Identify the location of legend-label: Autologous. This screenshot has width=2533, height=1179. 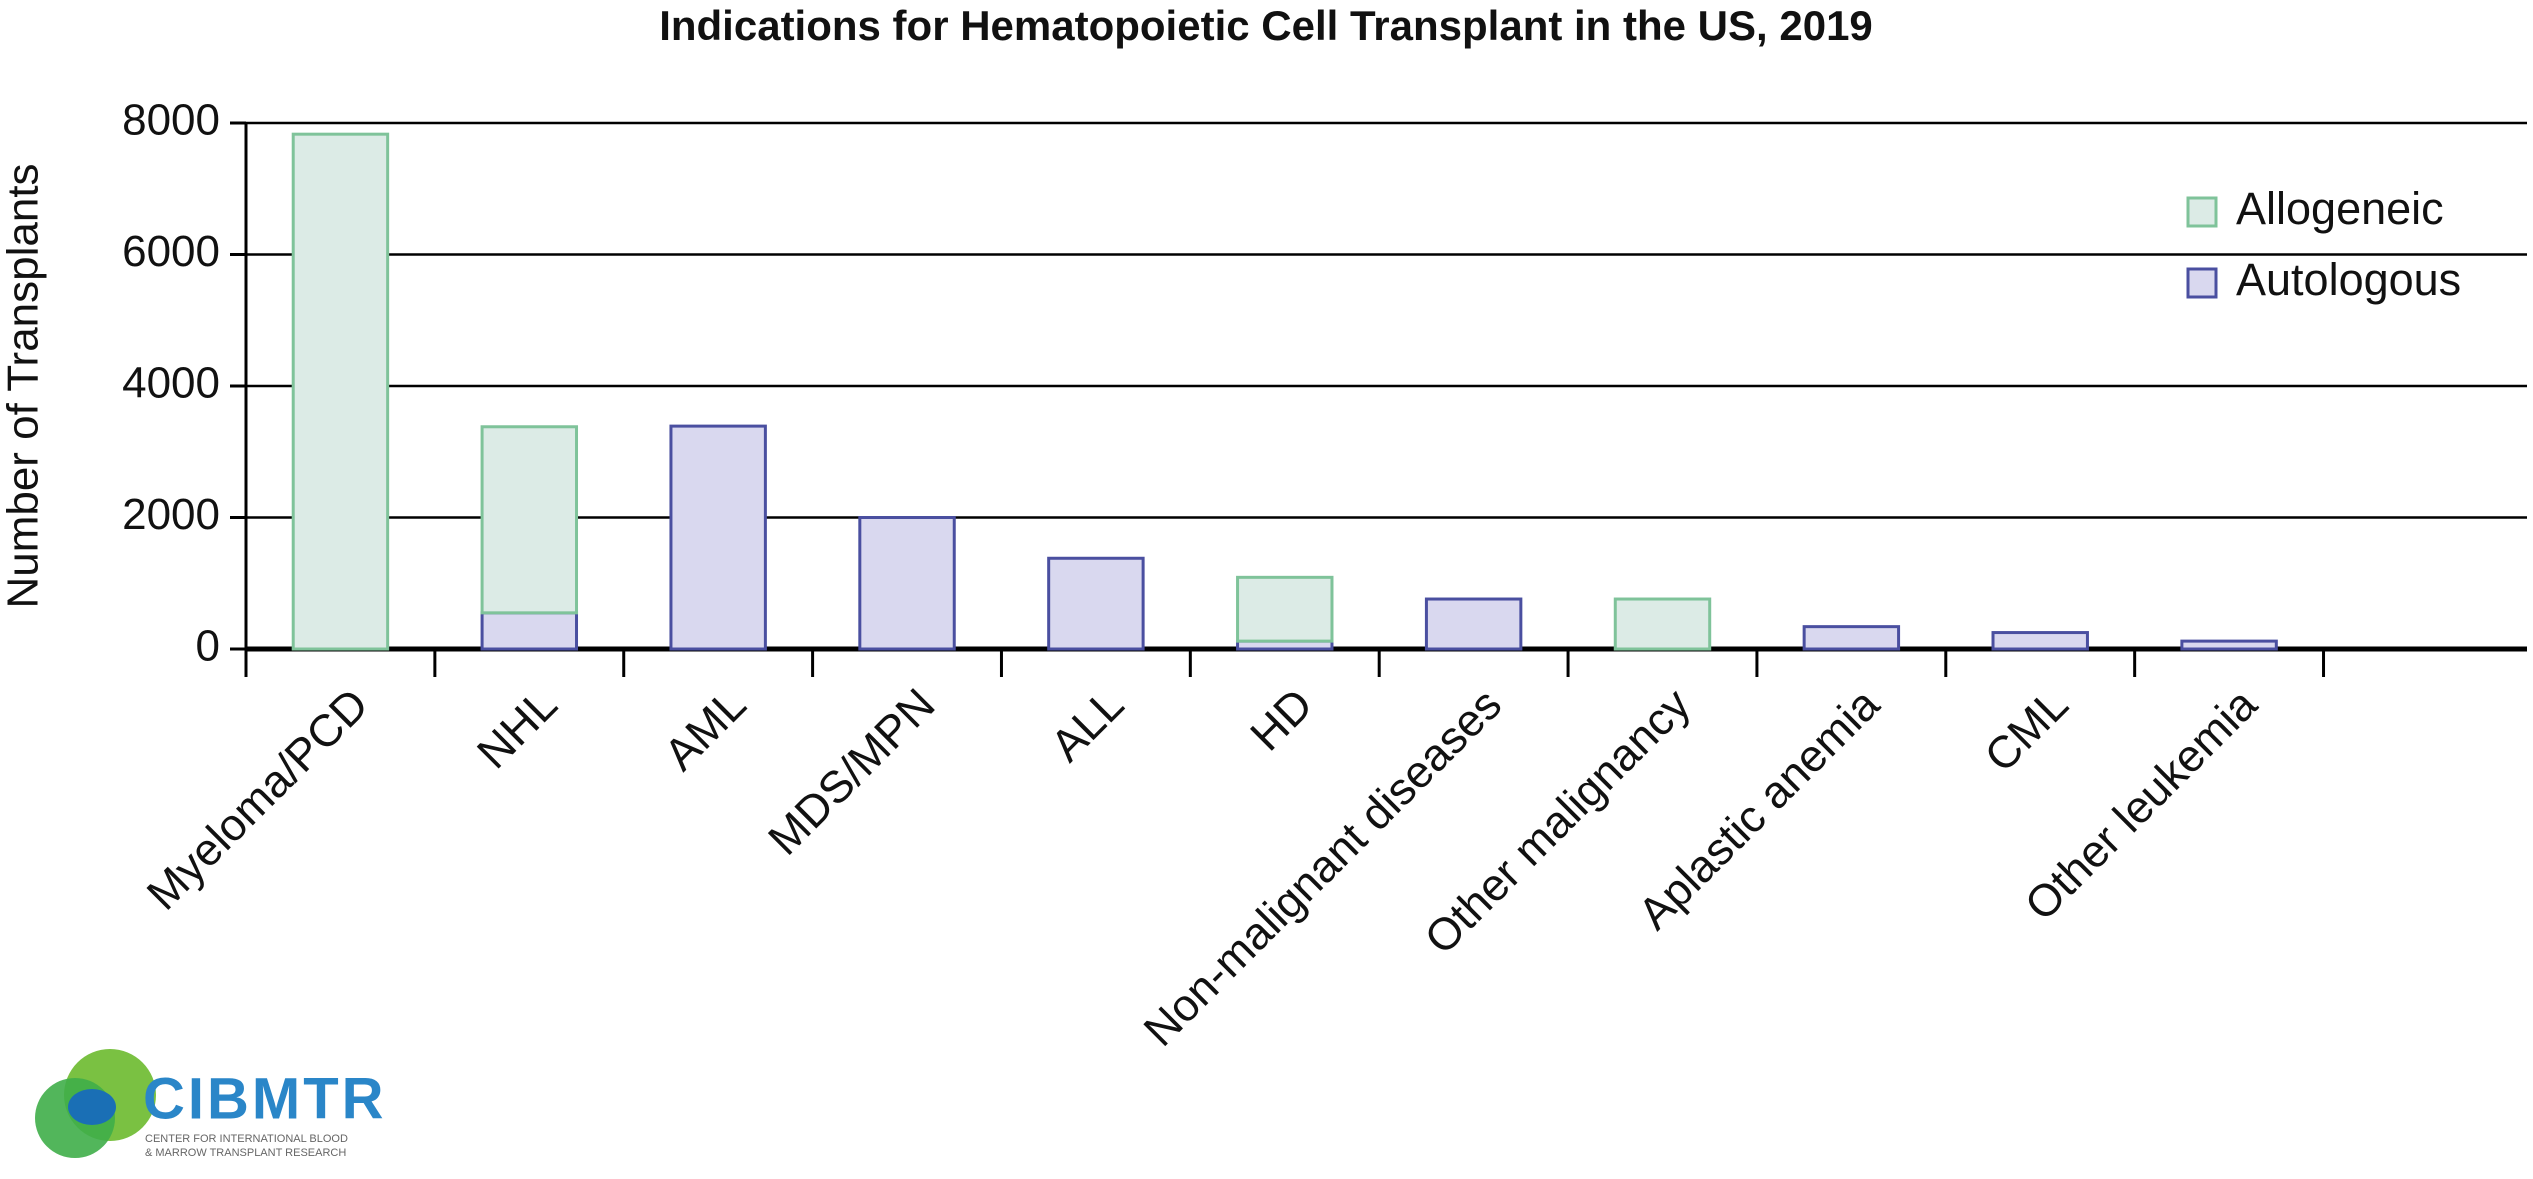
(2348, 279).